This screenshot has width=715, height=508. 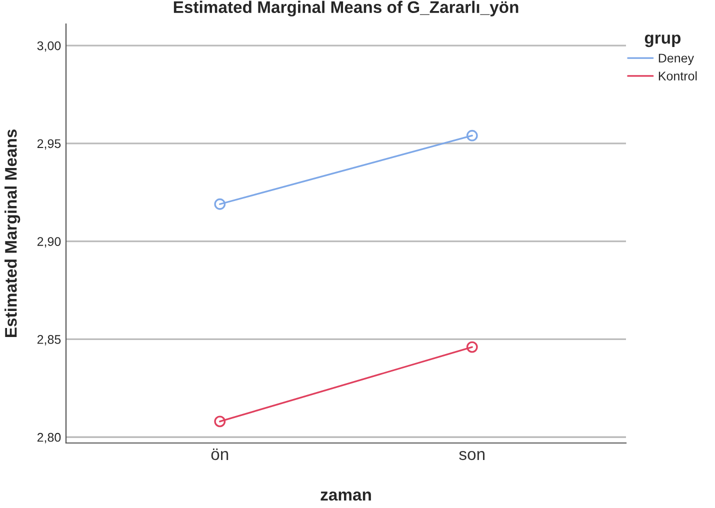 What do you see at coordinates (471, 455) in the screenshot?
I see `x-tick-label: son` at bounding box center [471, 455].